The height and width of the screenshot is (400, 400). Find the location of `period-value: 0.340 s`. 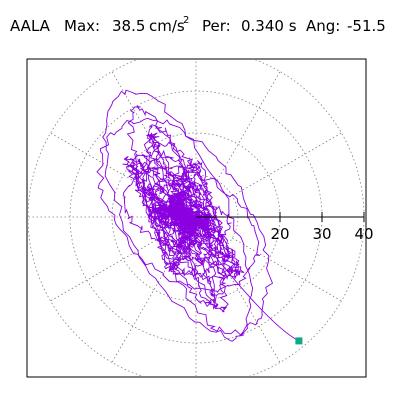

period-value: 0.340 s is located at coordinates (269, 26).